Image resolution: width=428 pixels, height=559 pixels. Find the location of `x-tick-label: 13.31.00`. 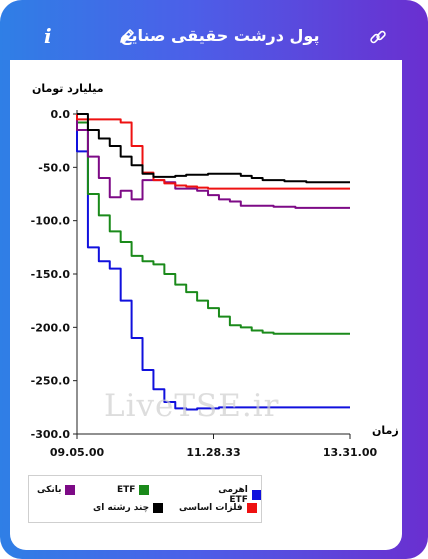

x-tick-label: 13.31.00 is located at coordinates (350, 452).